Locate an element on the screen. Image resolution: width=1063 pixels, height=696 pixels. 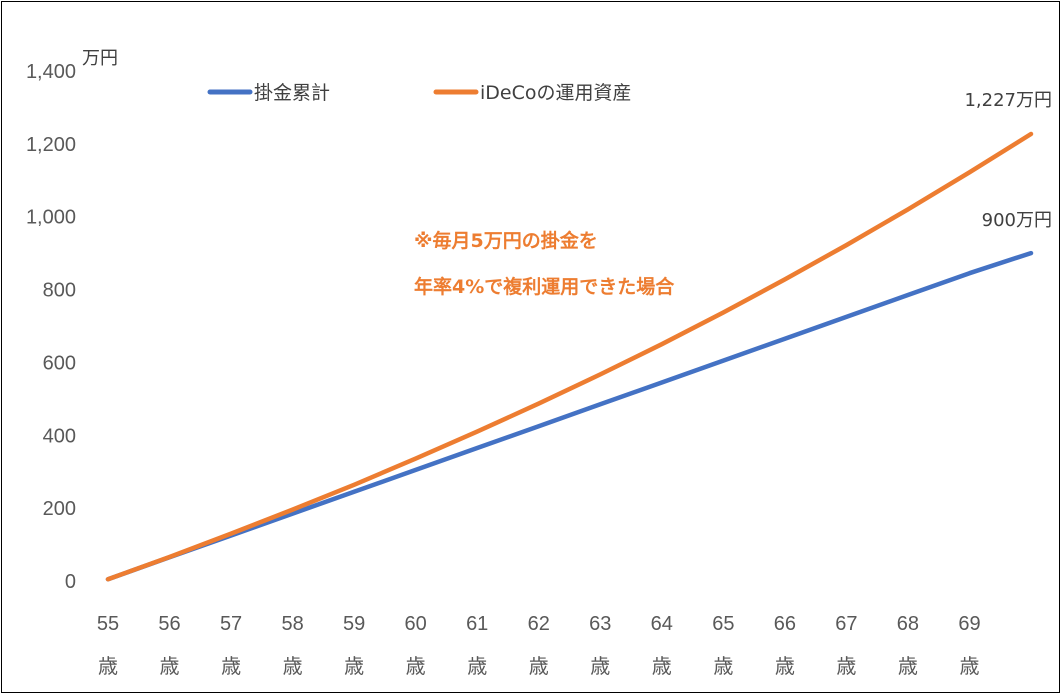
y-tick-label-400: 400 is located at coordinates (59, 436).